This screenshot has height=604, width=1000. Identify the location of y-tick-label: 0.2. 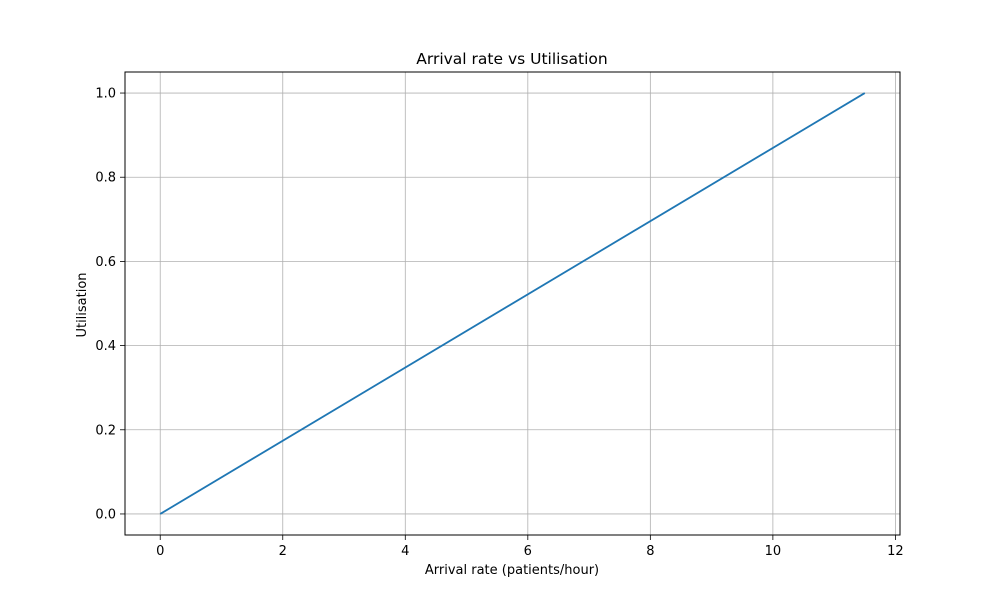
(105, 430).